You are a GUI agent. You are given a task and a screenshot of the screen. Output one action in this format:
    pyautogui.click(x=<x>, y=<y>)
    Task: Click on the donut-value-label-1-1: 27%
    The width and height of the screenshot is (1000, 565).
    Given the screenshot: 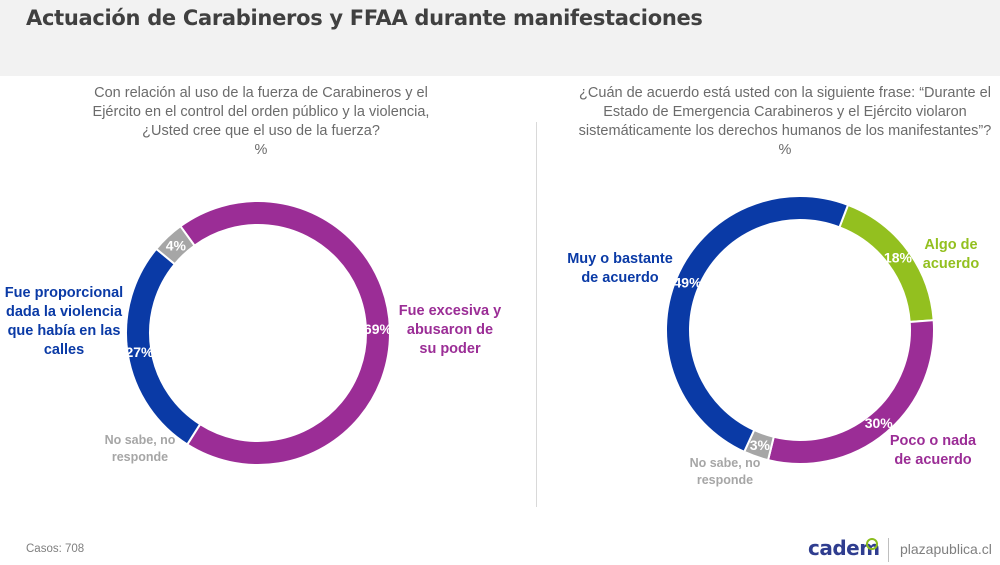 What is the action you would take?
    pyautogui.click(x=139, y=352)
    